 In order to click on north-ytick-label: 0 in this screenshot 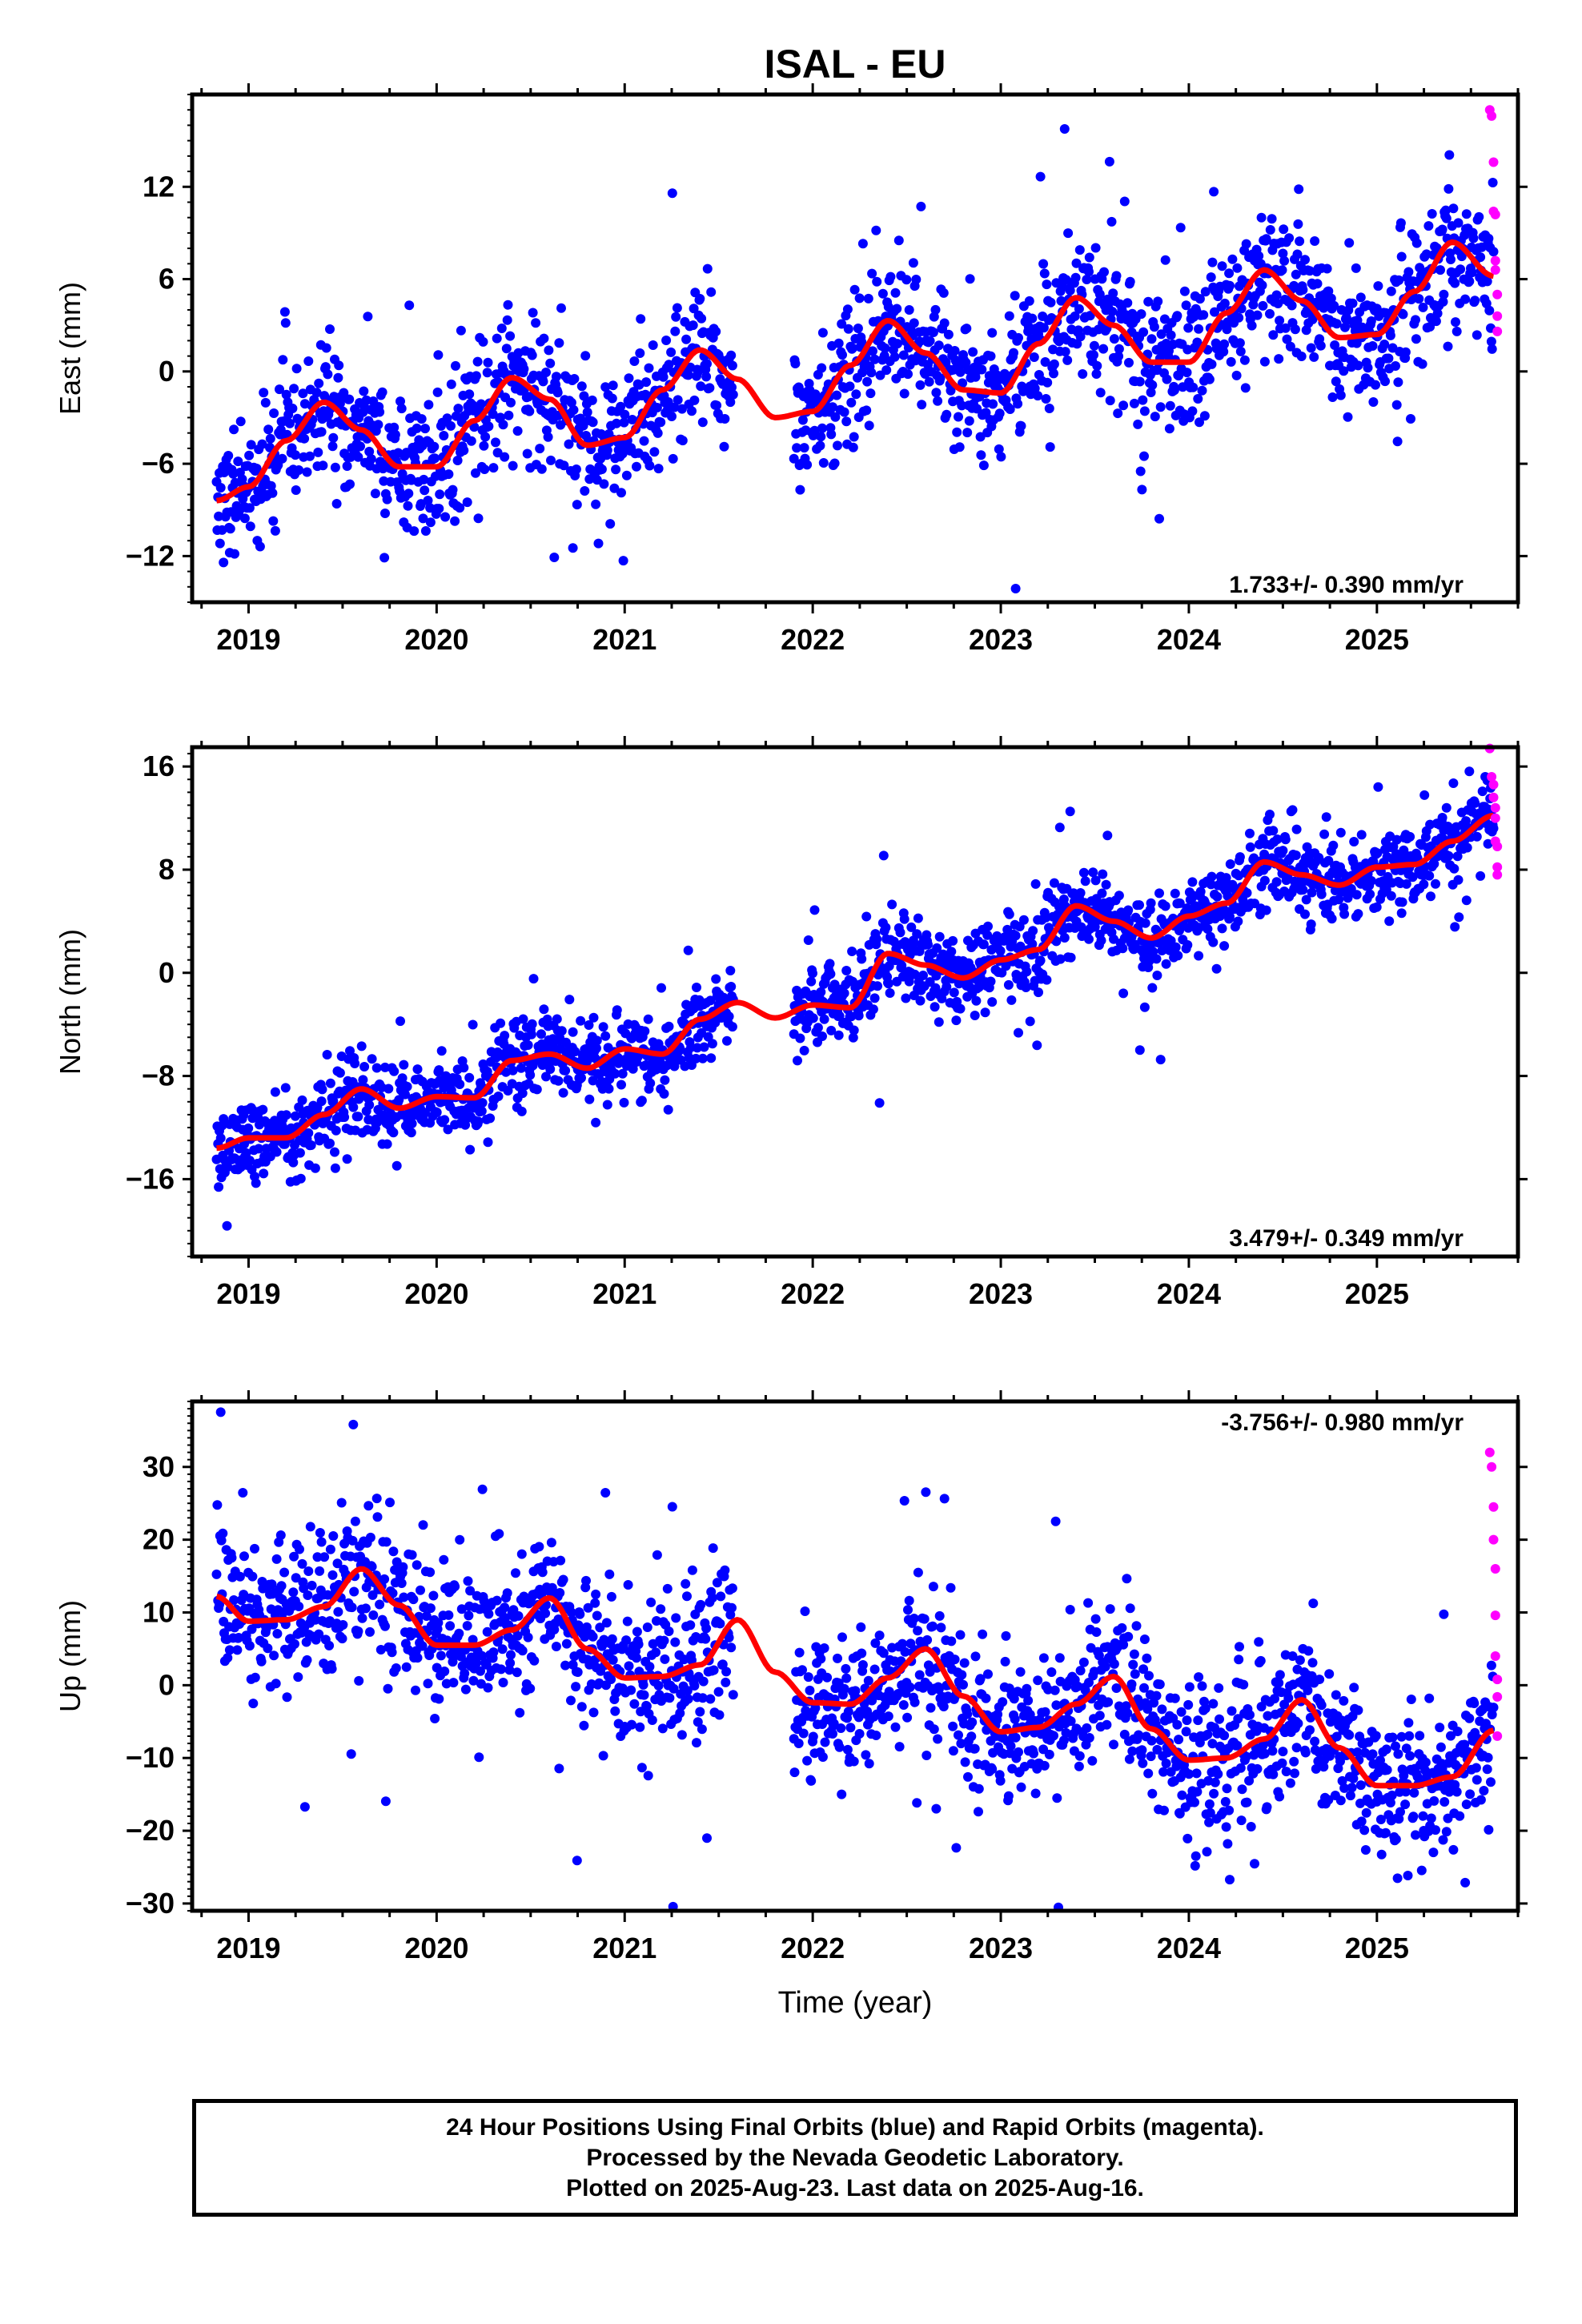, I will do `click(167, 973)`.